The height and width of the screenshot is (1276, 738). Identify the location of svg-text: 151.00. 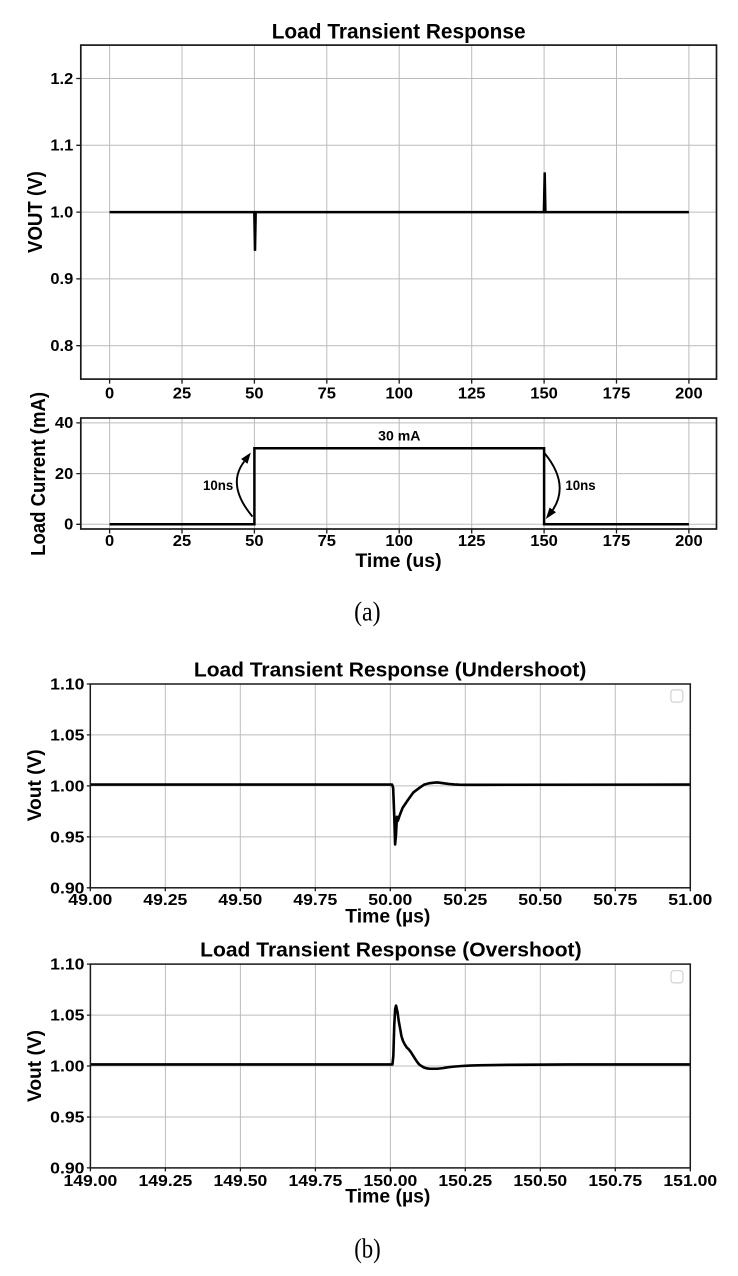
(690, 1181).